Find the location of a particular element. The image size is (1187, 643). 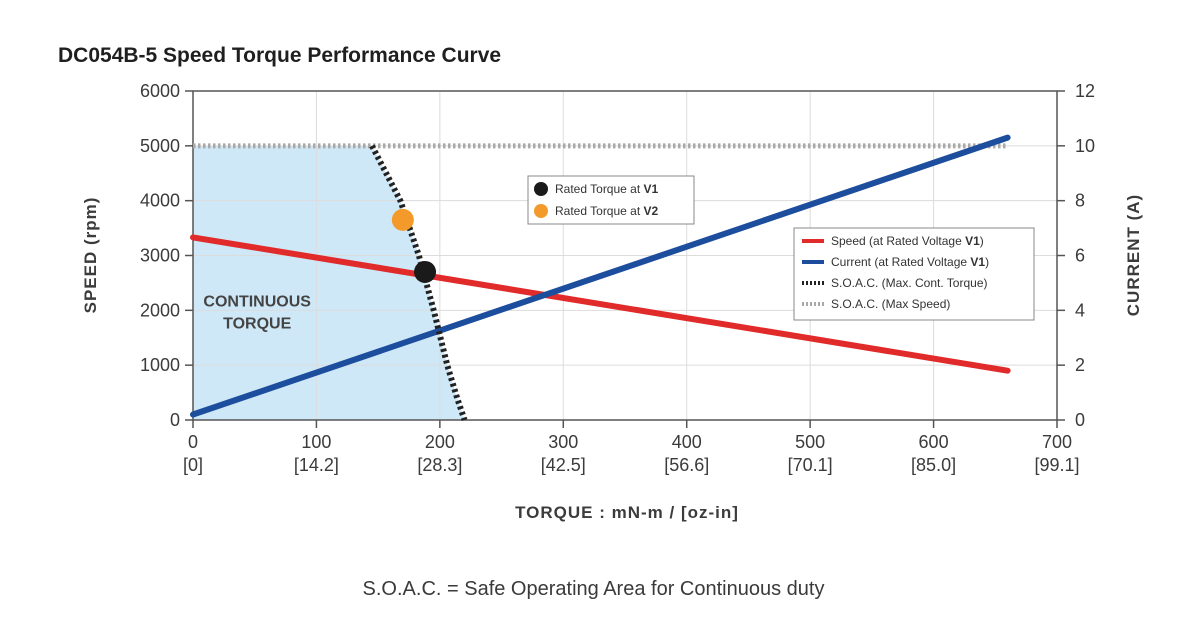

x-tick-label: 0 is located at coordinates (193, 442).